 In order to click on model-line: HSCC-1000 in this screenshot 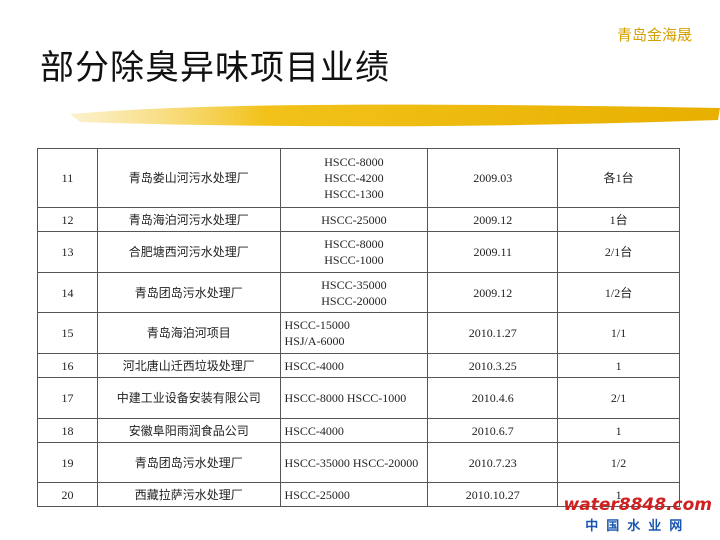, I will do `click(354, 260)`.